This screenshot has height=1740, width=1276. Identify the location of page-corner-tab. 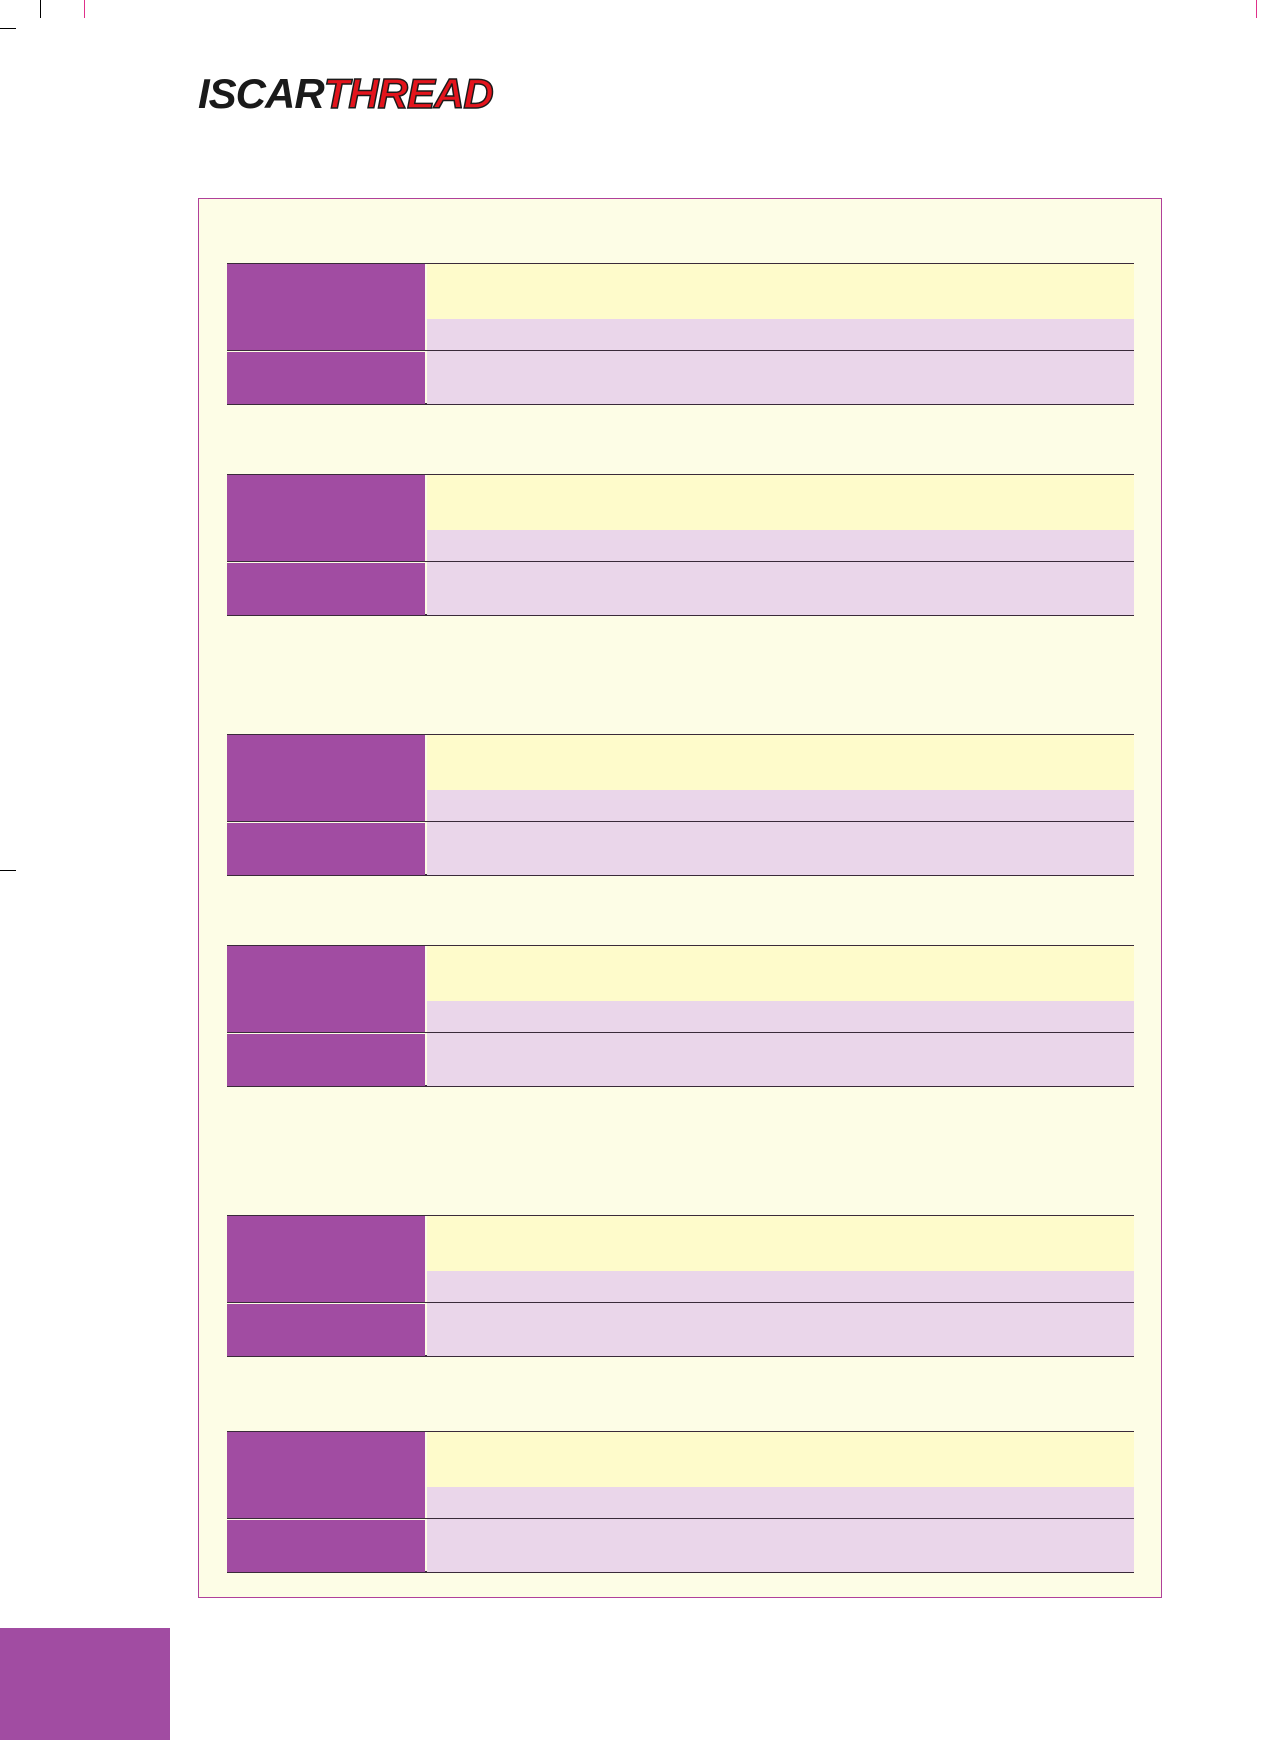
(85, 1684).